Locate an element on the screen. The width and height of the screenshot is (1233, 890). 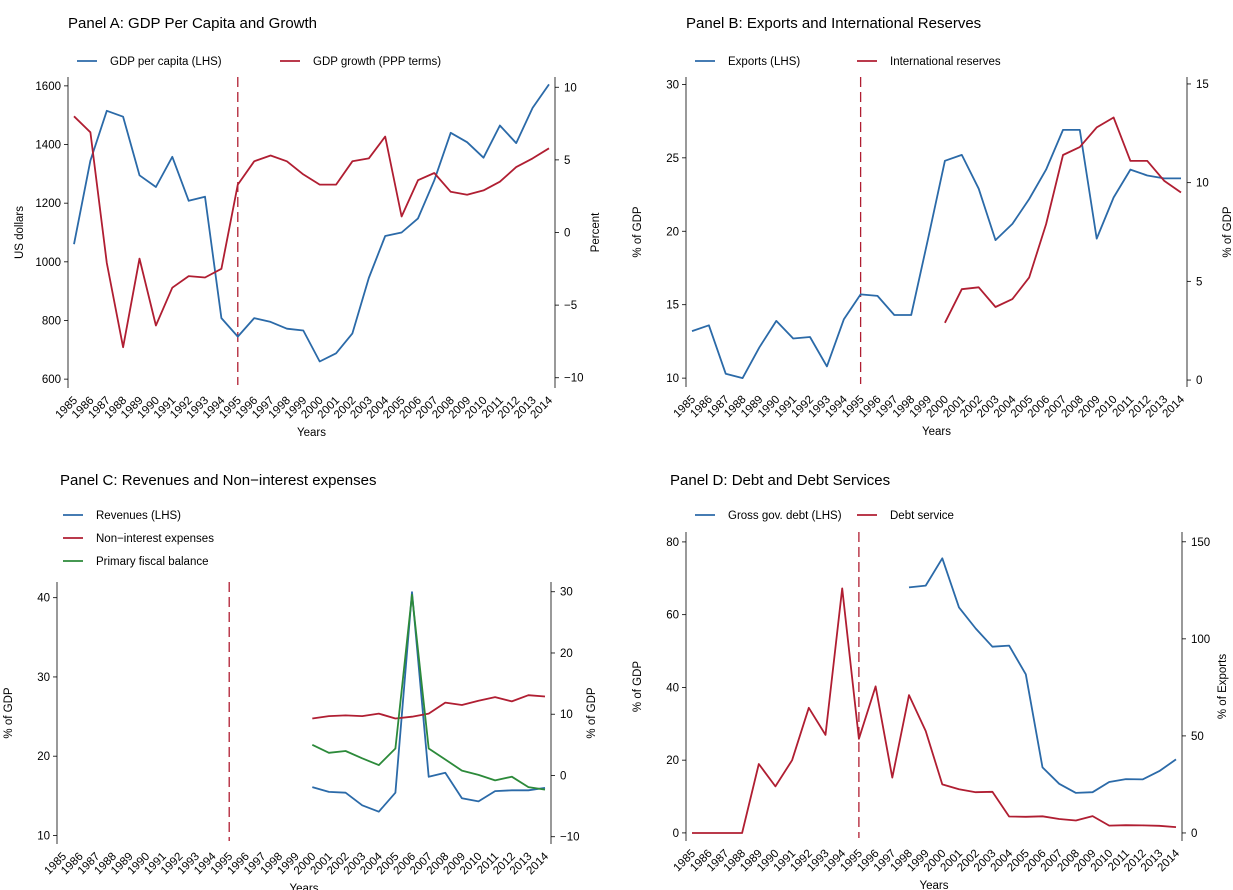
left-tick-label: 1000 is located at coordinates (48, 263).